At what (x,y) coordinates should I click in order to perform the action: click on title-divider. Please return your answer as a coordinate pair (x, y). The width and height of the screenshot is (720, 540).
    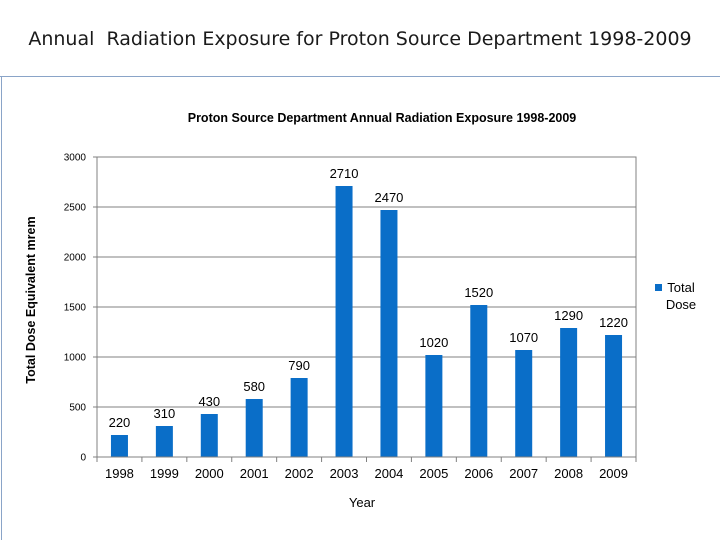
    Looking at the image, I should click on (360, 76).